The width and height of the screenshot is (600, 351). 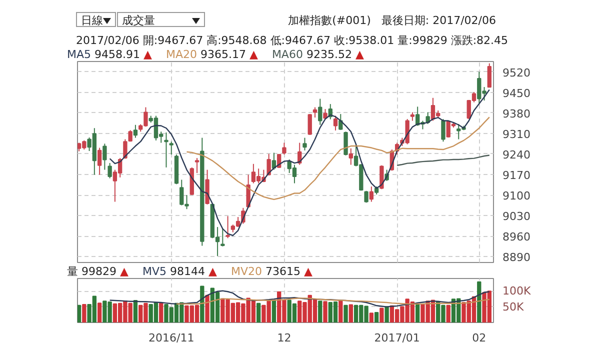 I want to click on y-tick-label: 9450, so click(x=516, y=93).